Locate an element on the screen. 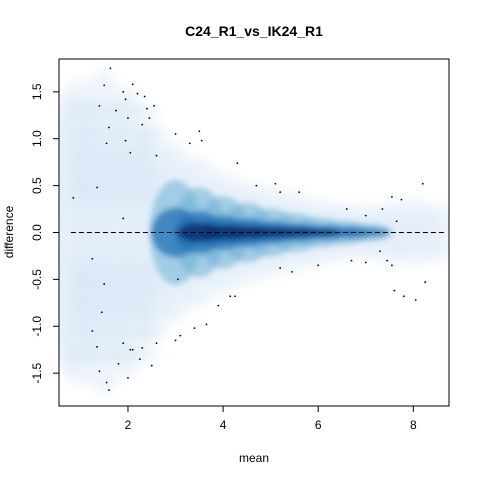  y-tick-label: -0.5 is located at coordinates (37, 279).